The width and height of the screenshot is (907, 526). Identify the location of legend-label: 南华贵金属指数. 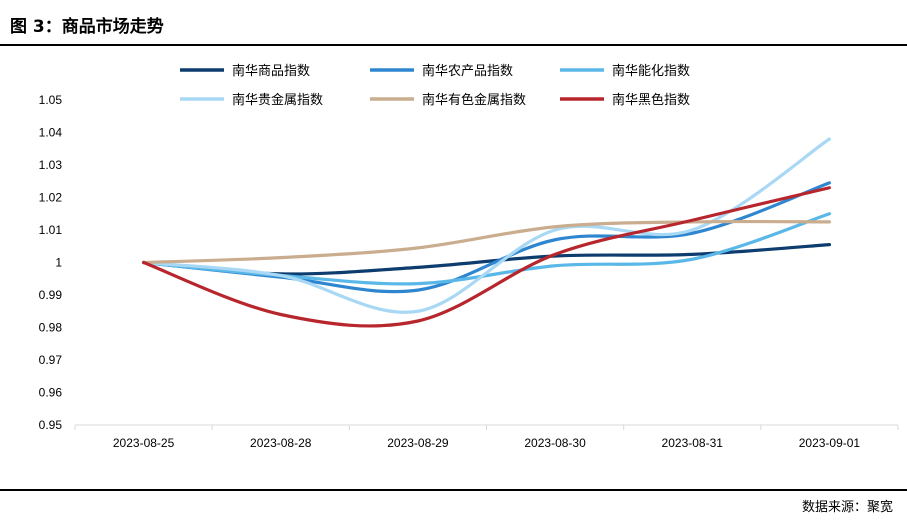
(277, 100).